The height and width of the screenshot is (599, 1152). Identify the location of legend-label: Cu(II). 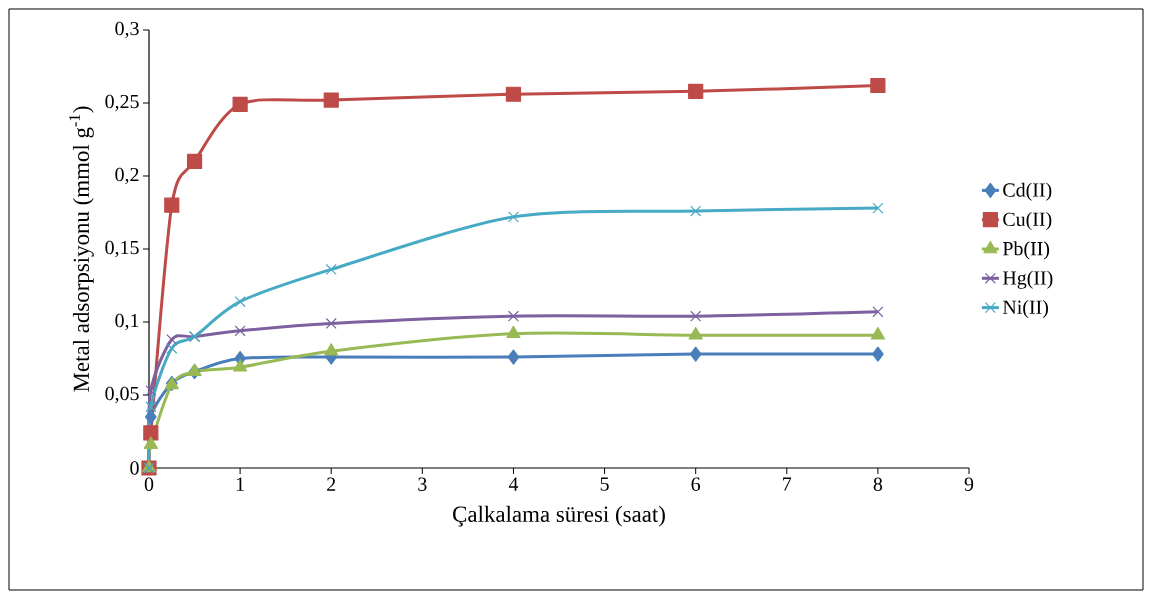
(1027, 221).